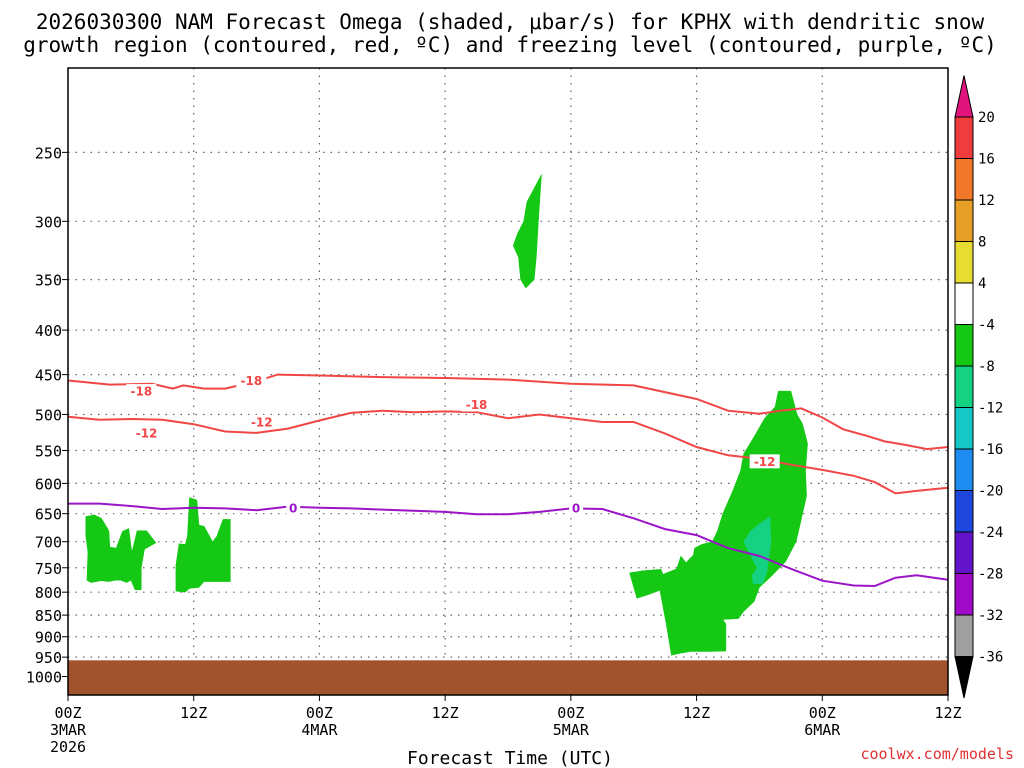 The height and width of the screenshot is (768, 1024). I want to click on contour-labels: -18 -18 -18 -12 -12 -12 0 0, so click(453, 444).